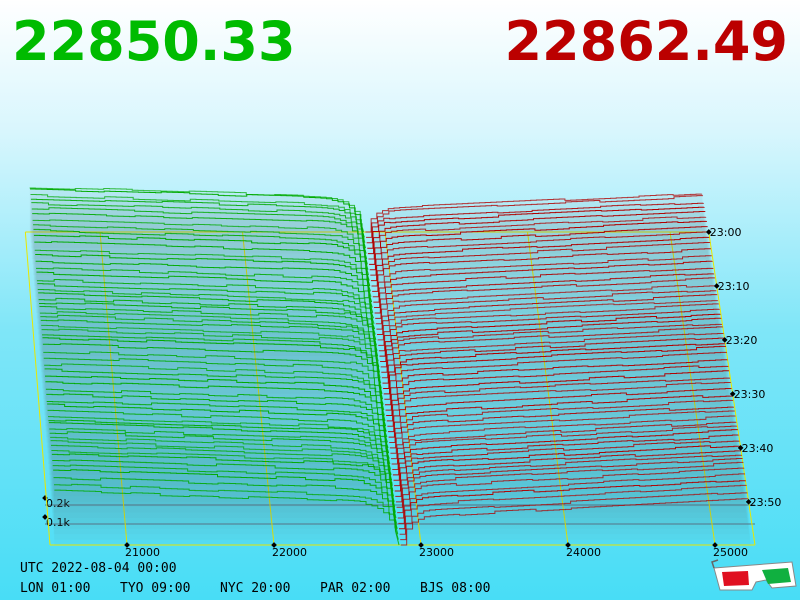  Describe the element at coordinates (255, 588) in the screenshot. I see `zone-time: NYC 20:00` at that location.